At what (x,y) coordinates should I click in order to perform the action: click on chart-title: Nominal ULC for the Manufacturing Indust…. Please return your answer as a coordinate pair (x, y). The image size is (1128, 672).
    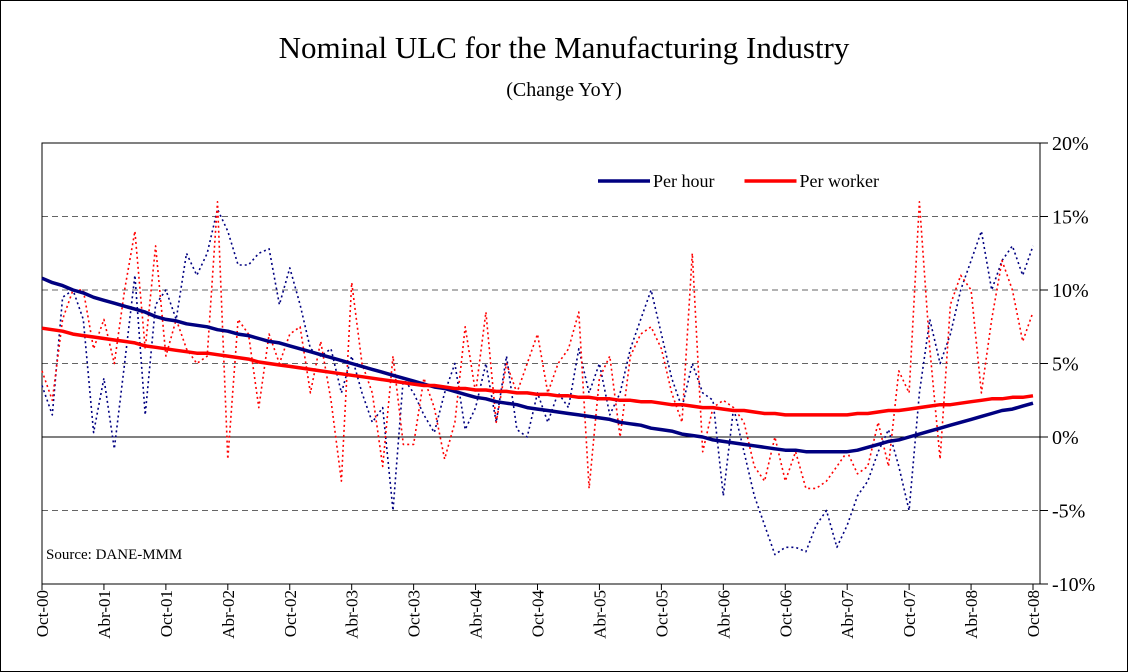
    Looking at the image, I should click on (564, 47).